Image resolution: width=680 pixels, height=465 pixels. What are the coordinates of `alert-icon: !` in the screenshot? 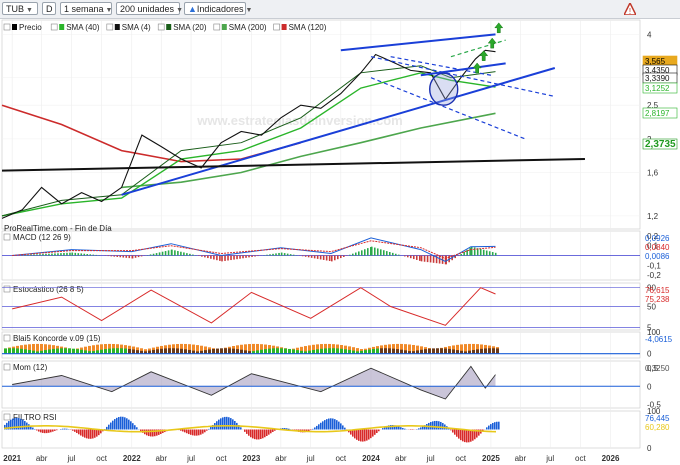 It's located at (630, 8).